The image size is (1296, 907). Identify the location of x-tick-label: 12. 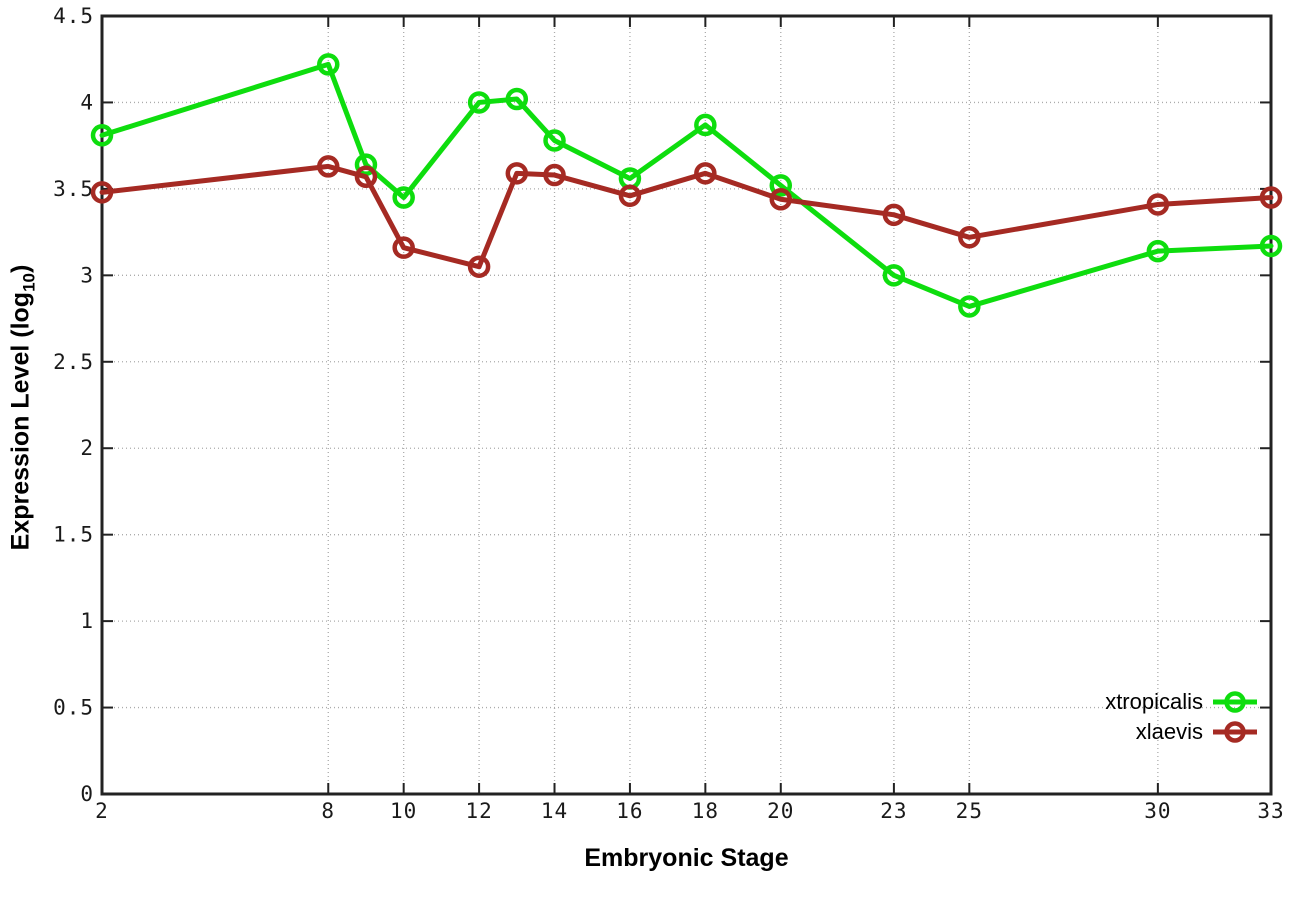
(478, 811).